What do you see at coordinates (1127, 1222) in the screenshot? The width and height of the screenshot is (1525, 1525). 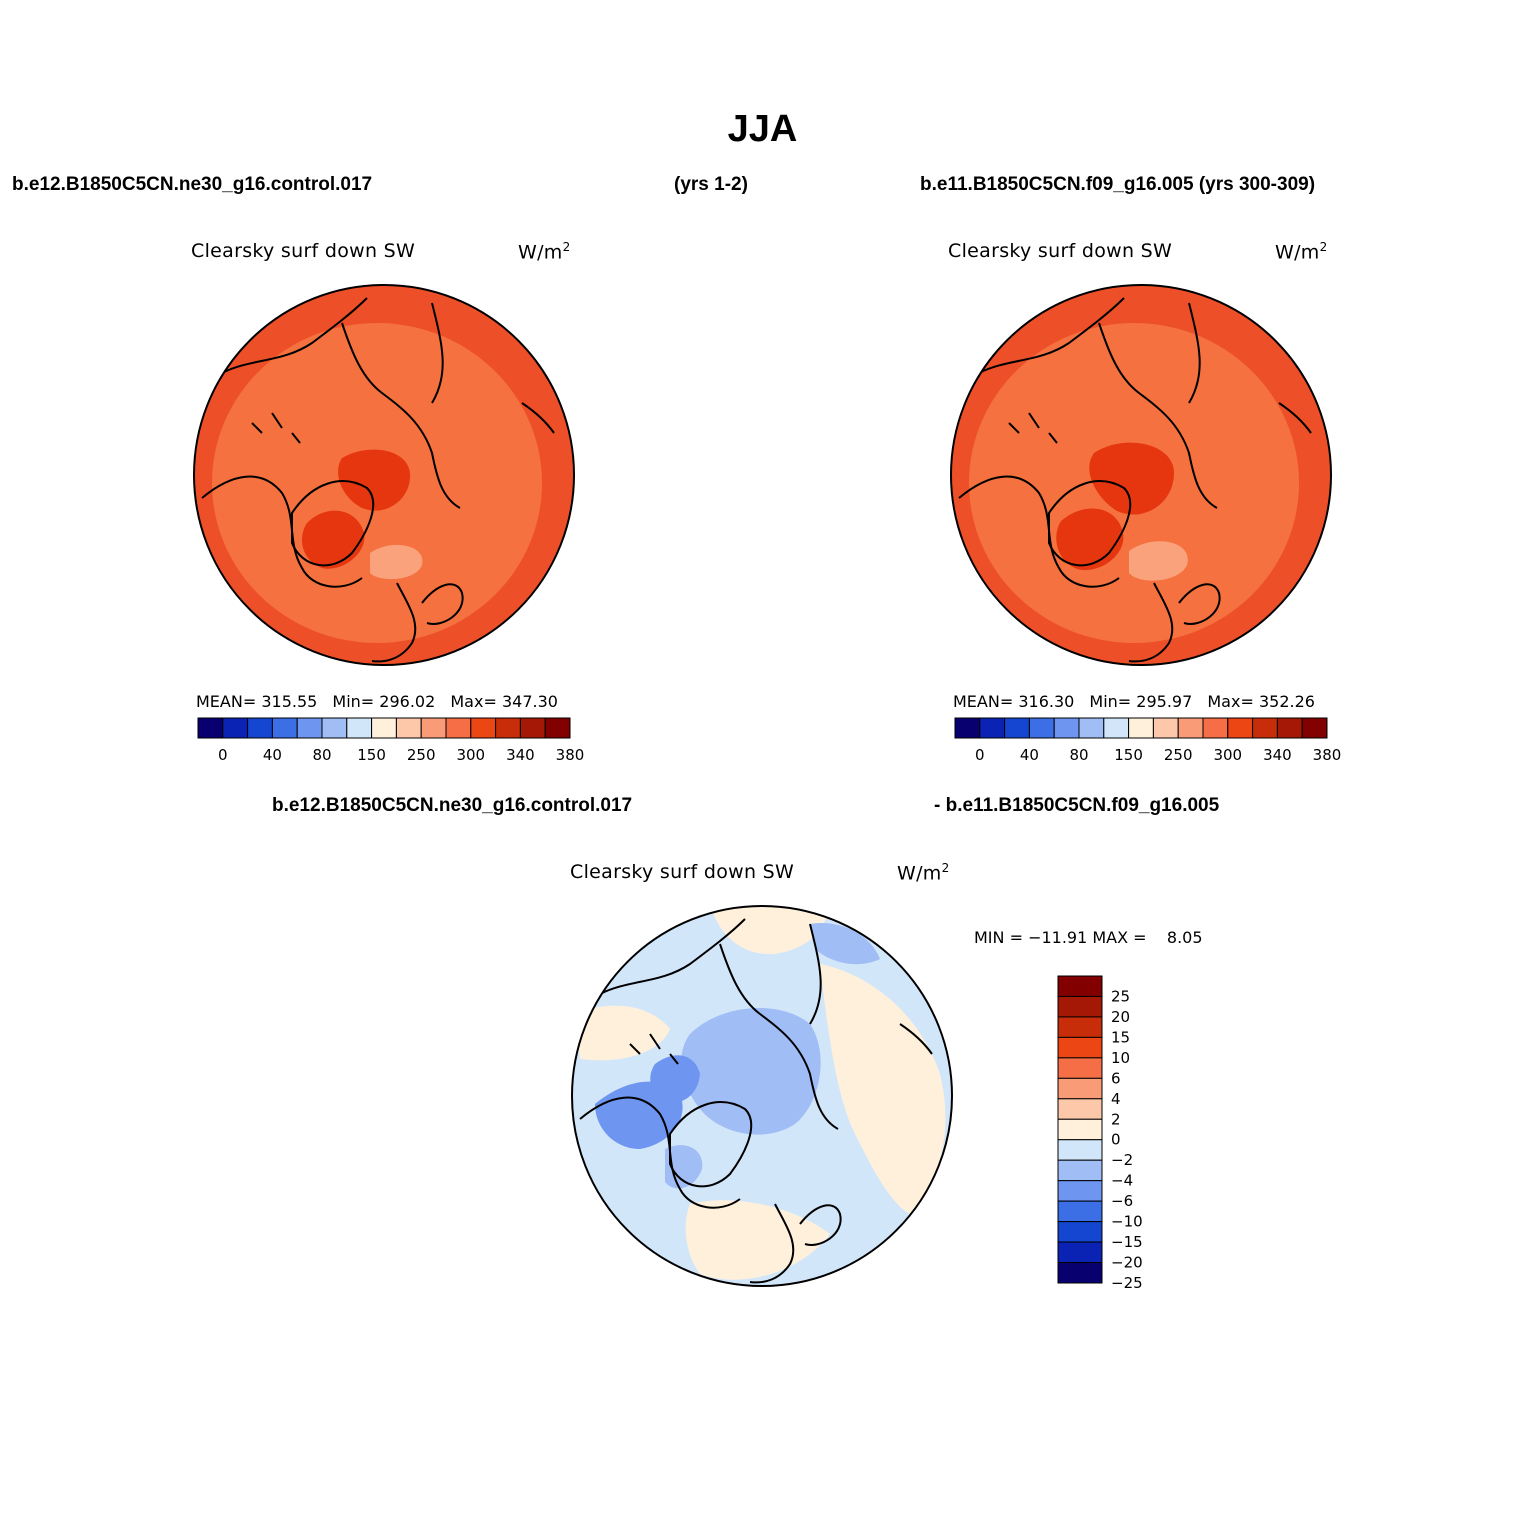 I see `colorbar-tick-label: −10` at bounding box center [1127, 1222].